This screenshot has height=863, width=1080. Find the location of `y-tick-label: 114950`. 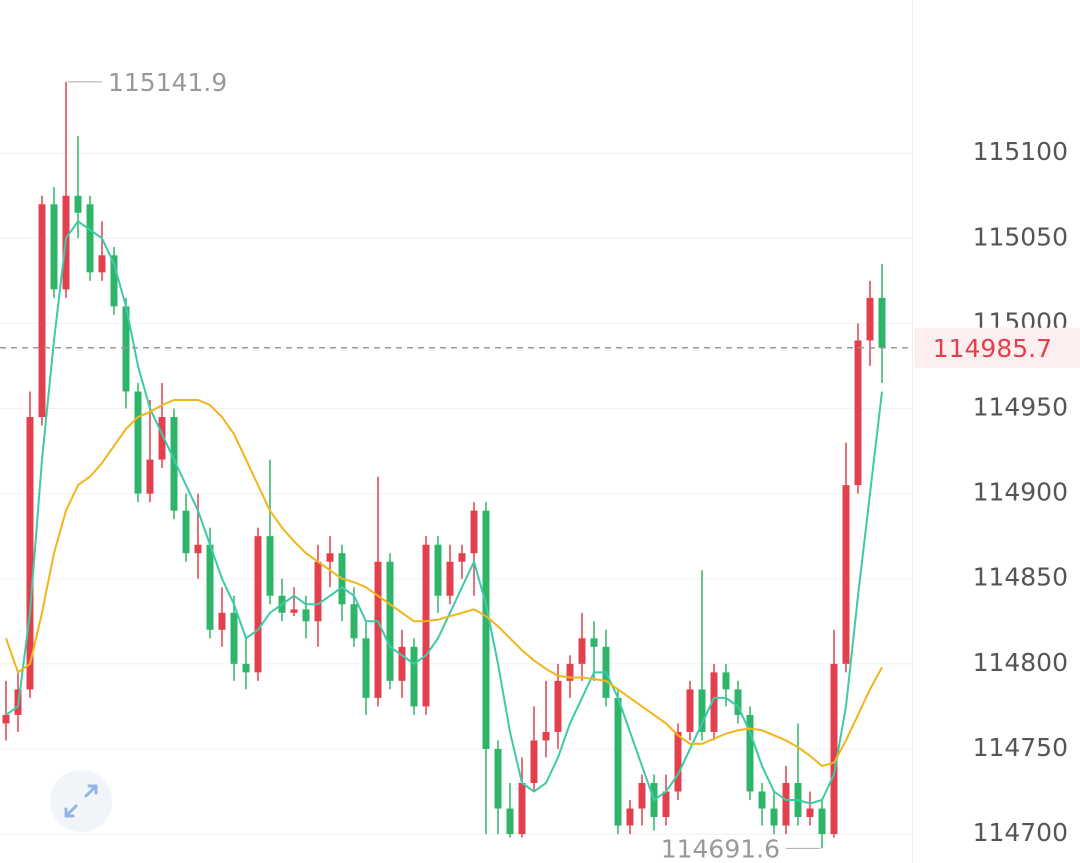

y-tick-label: 114950 is located at coordinates (1020, 407).